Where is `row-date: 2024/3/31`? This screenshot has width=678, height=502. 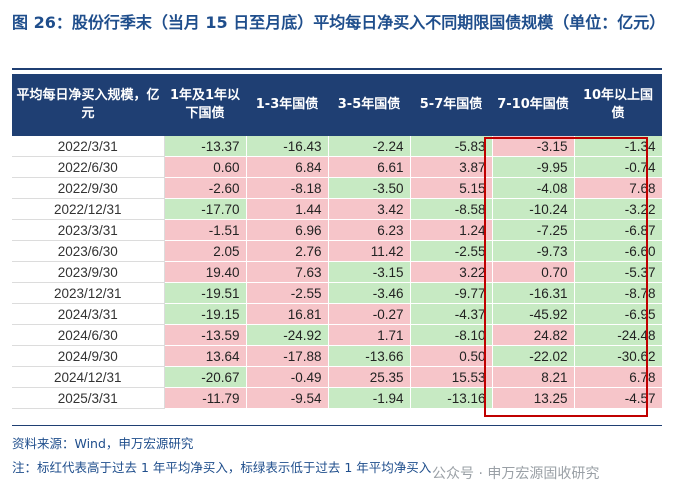 row-date: 2024/3/31 is located at coordinates (88, 314).